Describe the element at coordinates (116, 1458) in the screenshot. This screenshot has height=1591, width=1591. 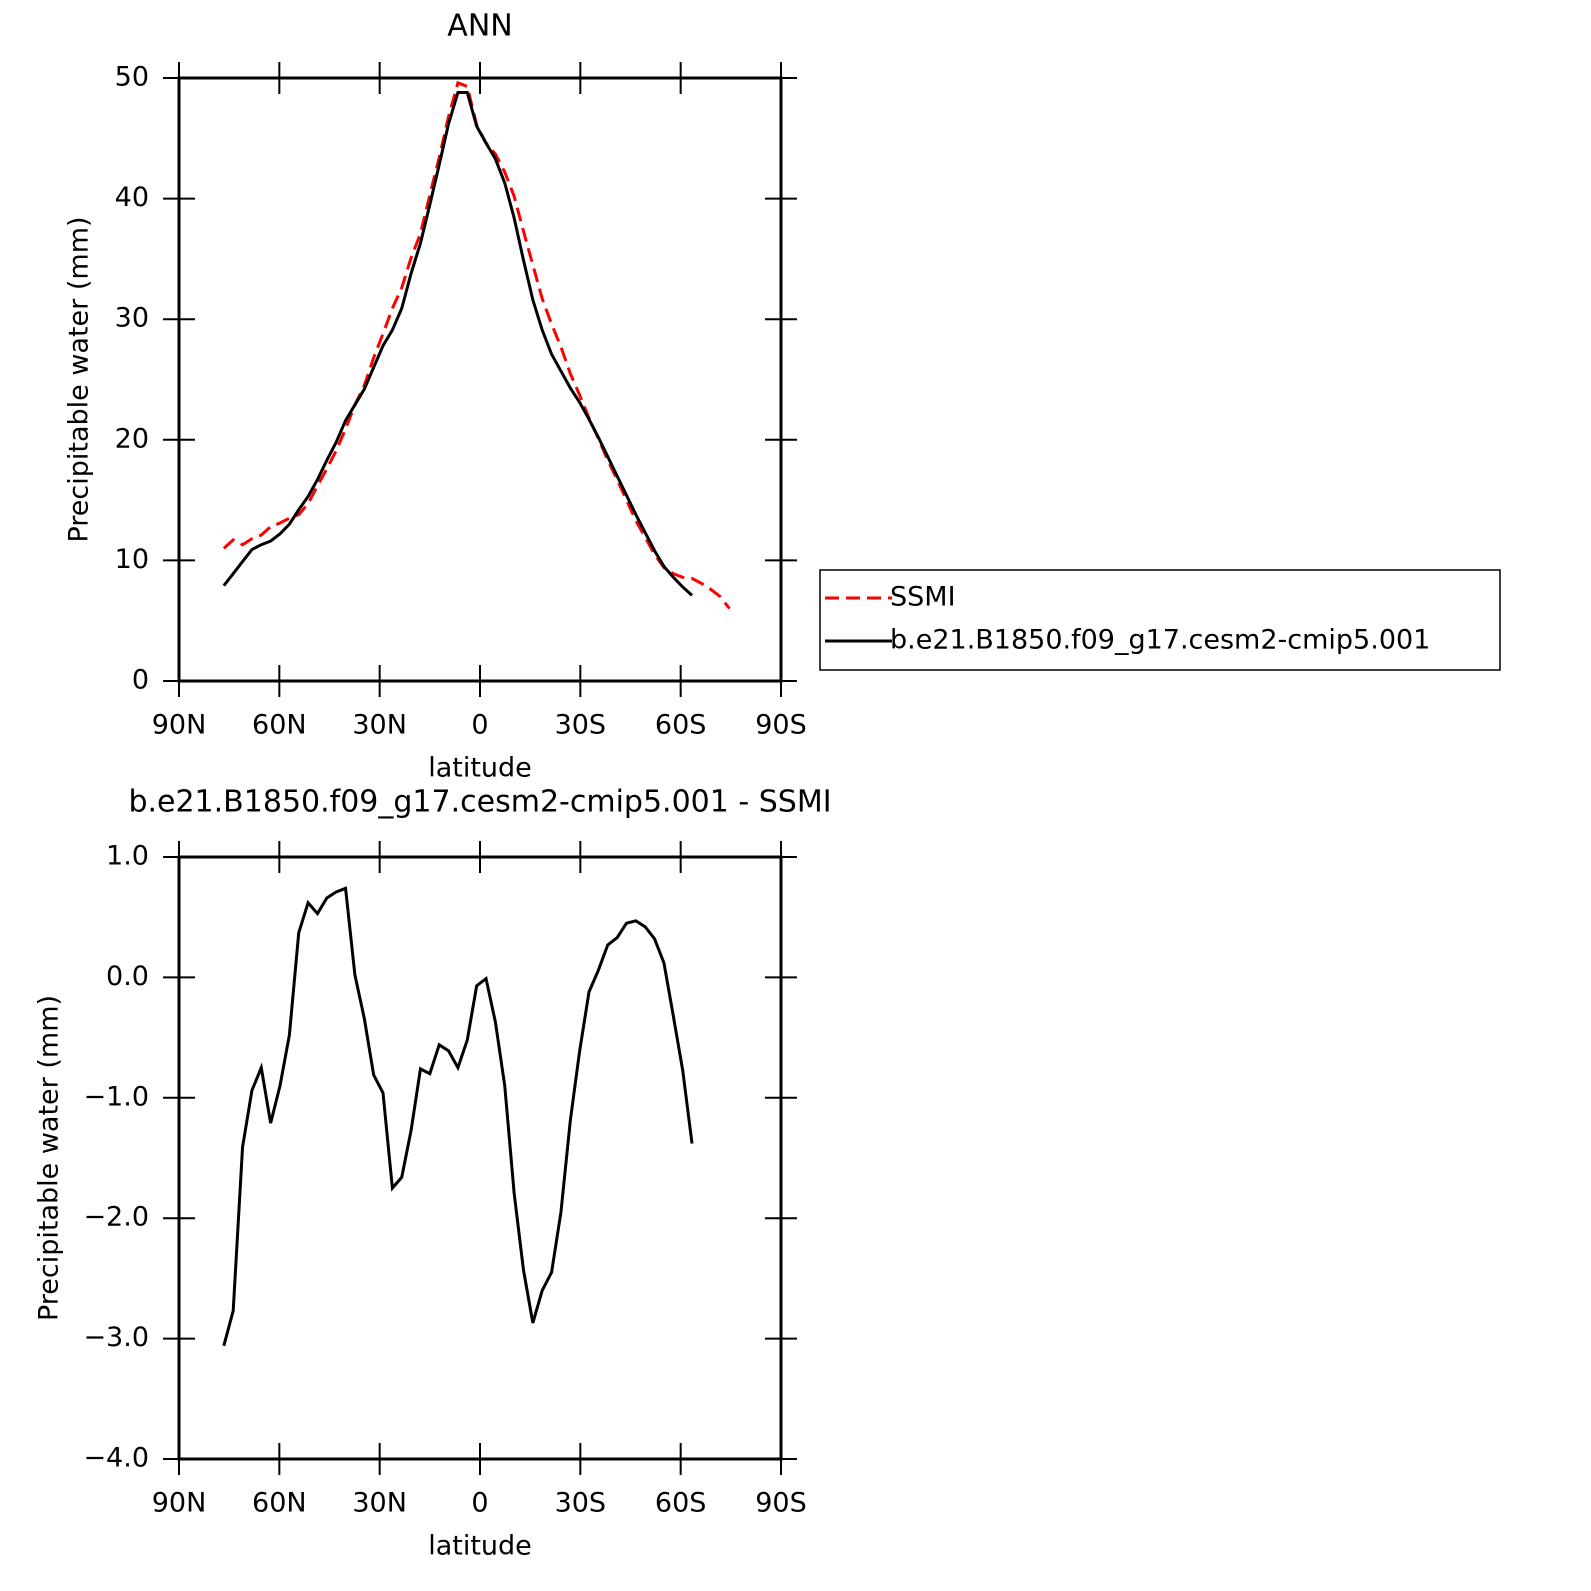
I see `y-tick-label: −4.0` at that location.